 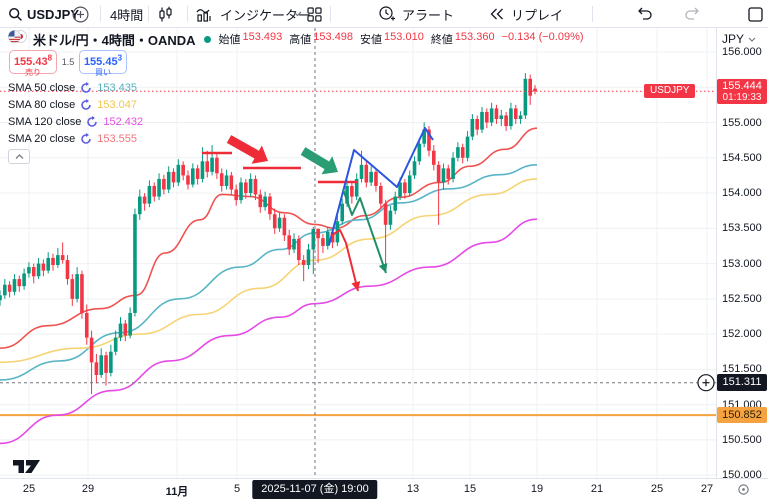 What do you see at coordinates (692, 14) in the screenshot?
I see `redo-icon` at bounding box center [692, 14].